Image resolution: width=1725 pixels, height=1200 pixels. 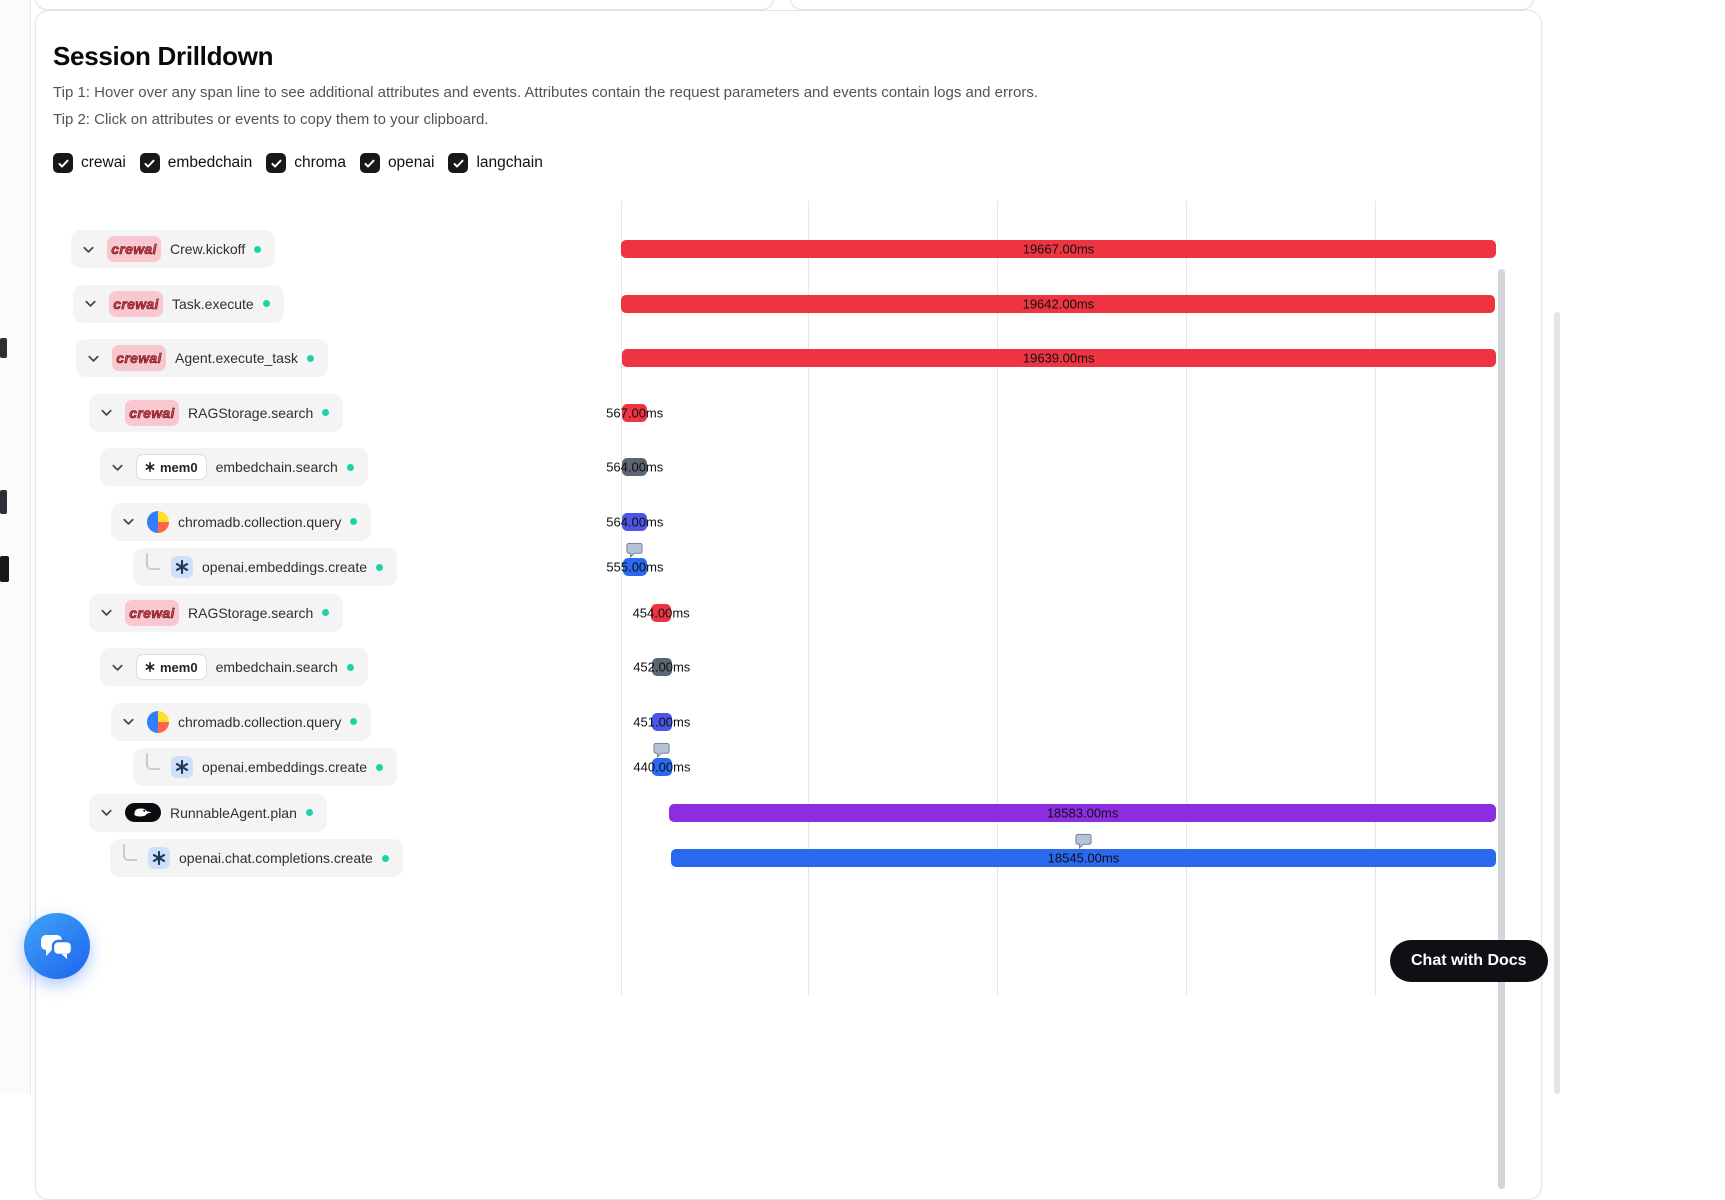 What do you see at coordinates (208, 249) in the screenshot?
I see `span-name: Crew.kickoff` at bounding box center [208, 249].